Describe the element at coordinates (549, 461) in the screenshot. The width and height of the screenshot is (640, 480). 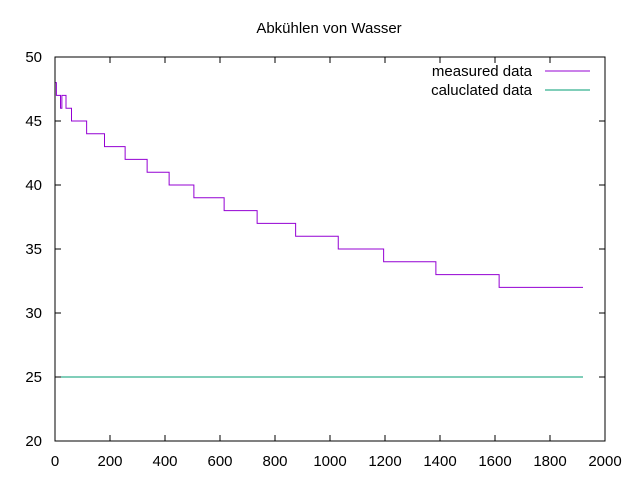
I see `x-tick-label: 1800` at that location.